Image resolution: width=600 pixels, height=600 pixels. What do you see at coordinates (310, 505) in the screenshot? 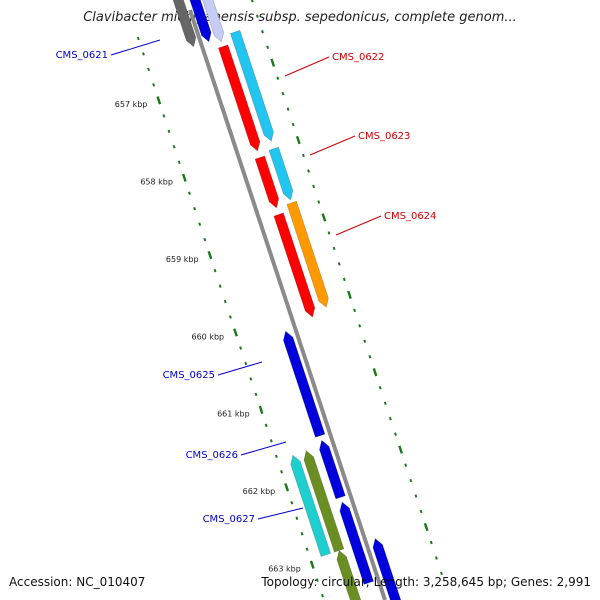
I see `feature-teal-a` at bounding box center [310, 505].